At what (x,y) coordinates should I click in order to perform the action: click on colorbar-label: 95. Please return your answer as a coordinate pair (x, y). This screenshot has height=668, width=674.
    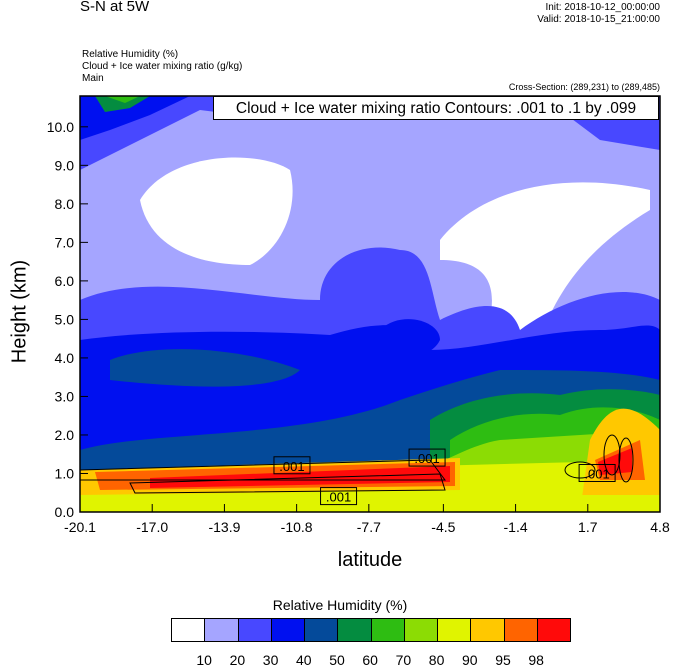
    Looking at the image, I should click on (503, 660).